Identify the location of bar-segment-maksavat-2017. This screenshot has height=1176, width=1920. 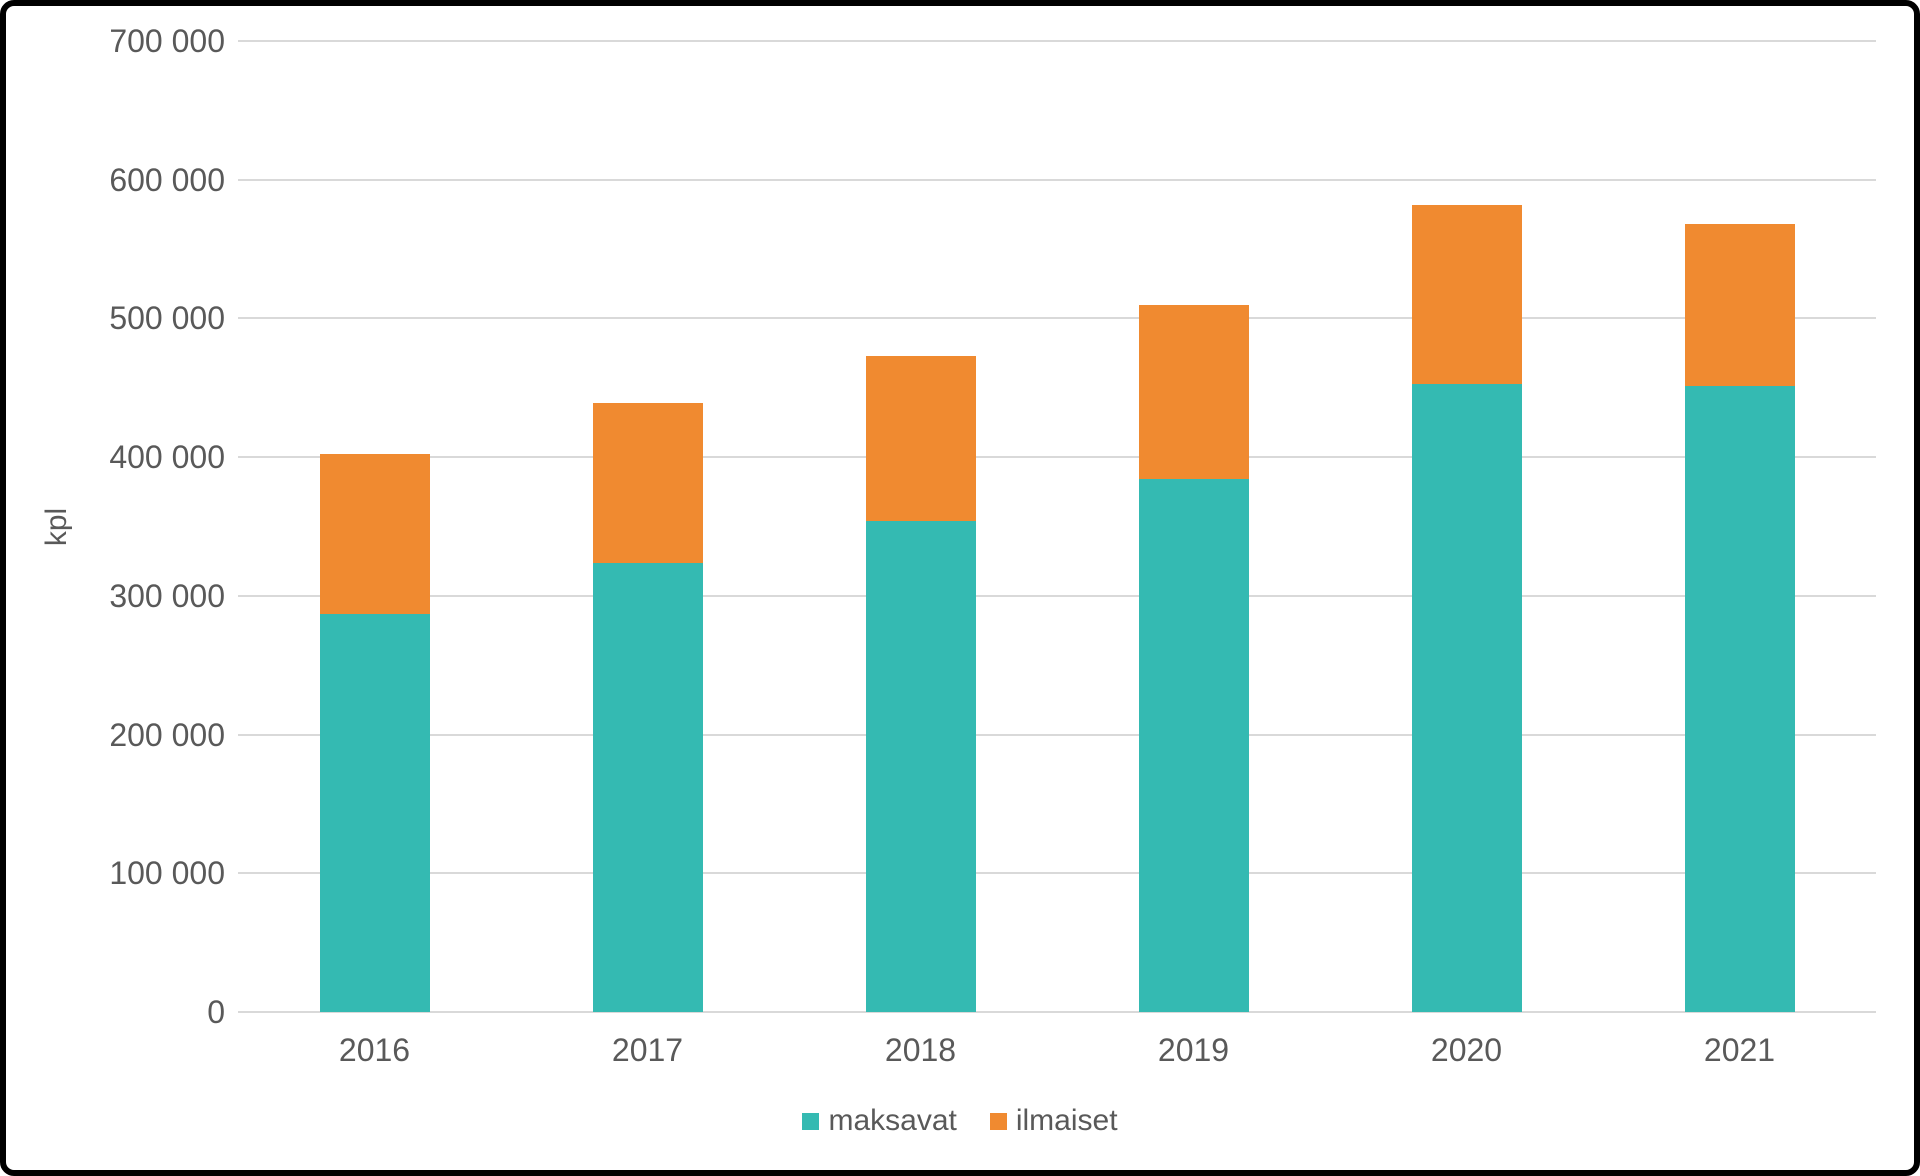
(647, 787).